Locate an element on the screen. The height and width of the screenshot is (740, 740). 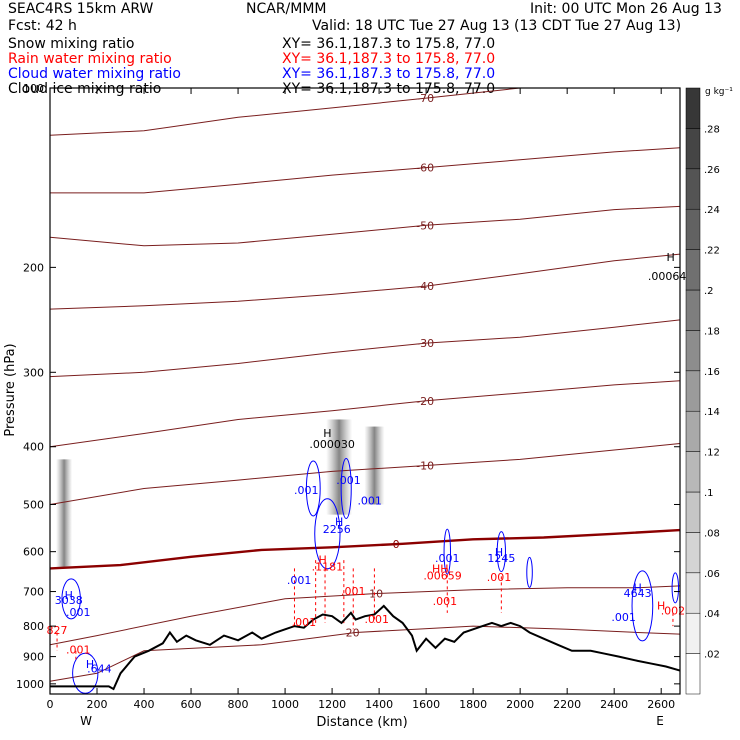
model-title: SEAC4RS 15km ARW is located at coordinates (81, 9).